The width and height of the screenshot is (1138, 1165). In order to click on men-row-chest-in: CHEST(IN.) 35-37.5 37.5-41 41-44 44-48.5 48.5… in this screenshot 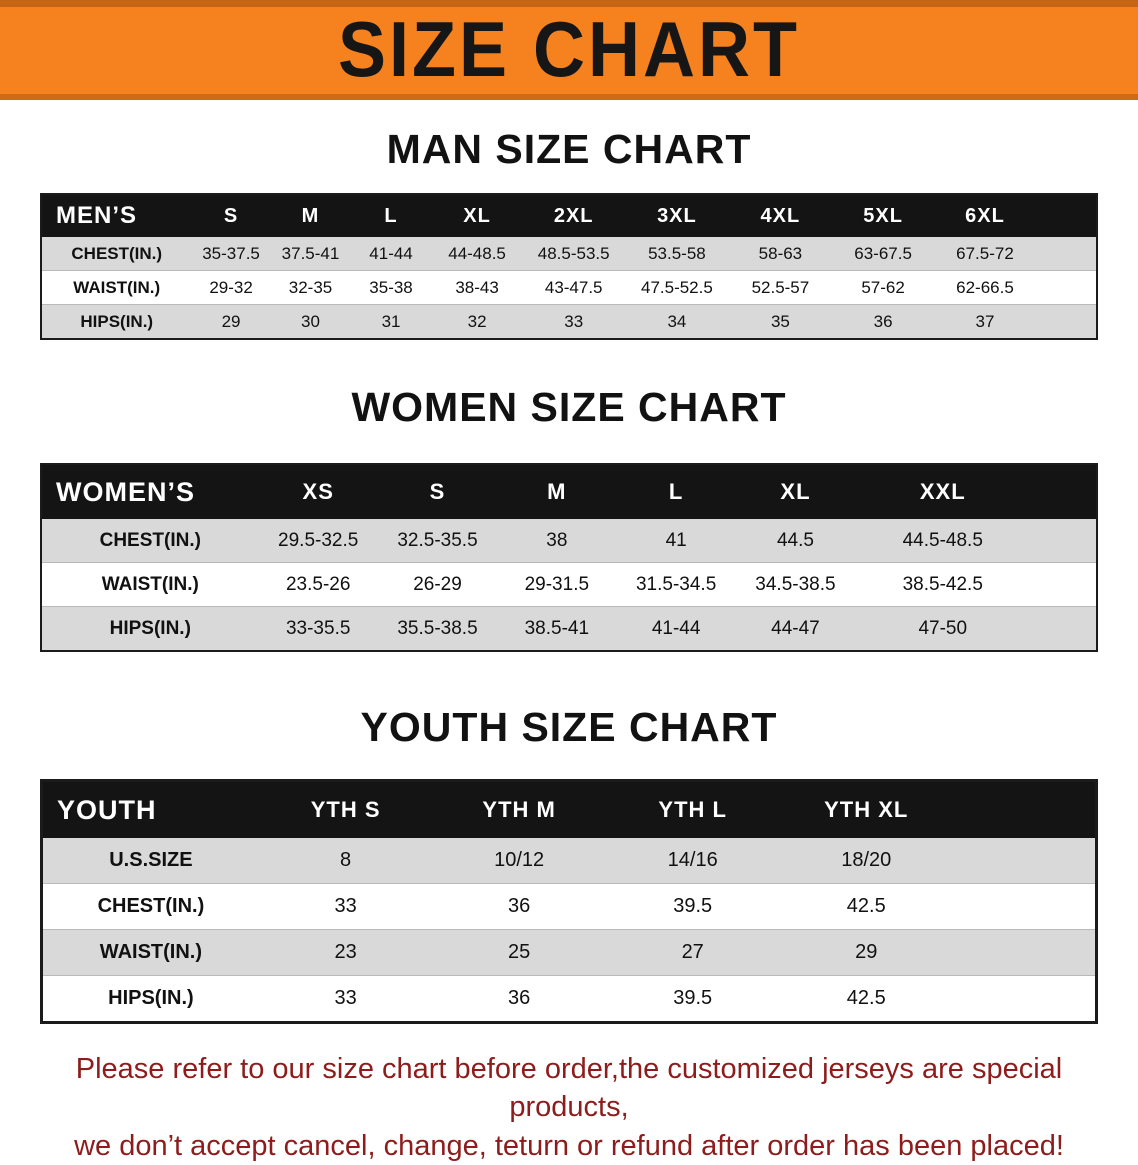, I will do `click(569, 254)`.